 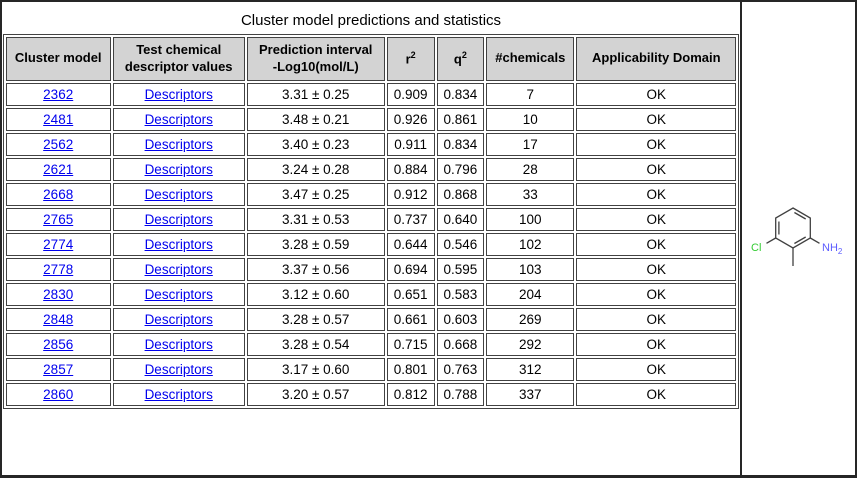 What do you see at coordinates (315, 94) in the screenshot?
I see `prediction-interval-cell: 3.31 ± 0.25` at bounding box center [315, 94].